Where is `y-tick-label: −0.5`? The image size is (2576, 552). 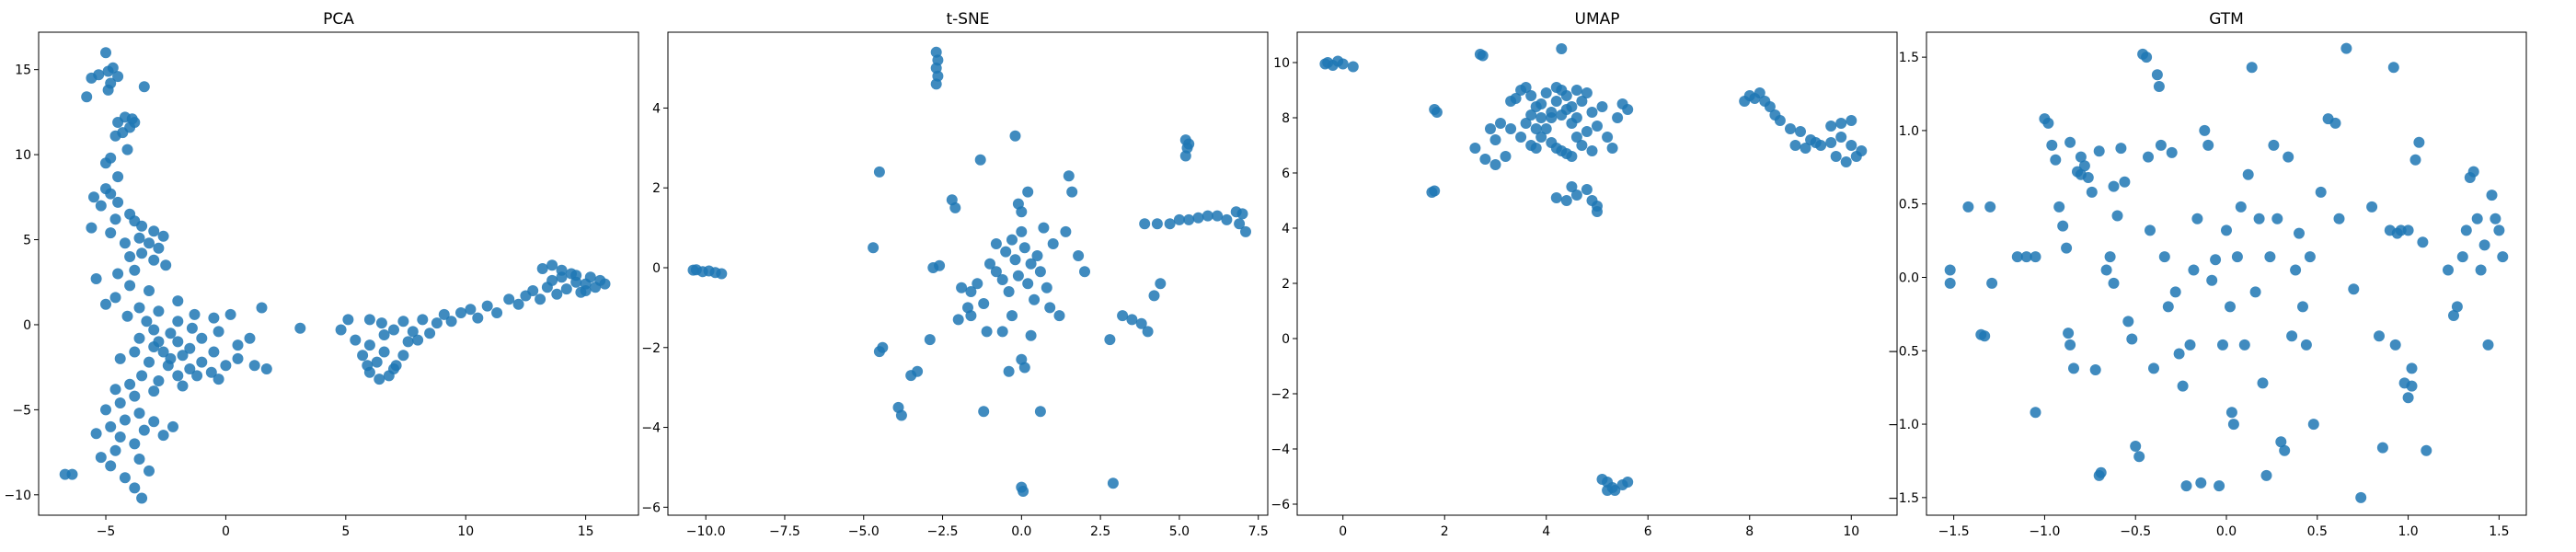 y-tick-label: −0.5 is located at coordinates (1903, 351).